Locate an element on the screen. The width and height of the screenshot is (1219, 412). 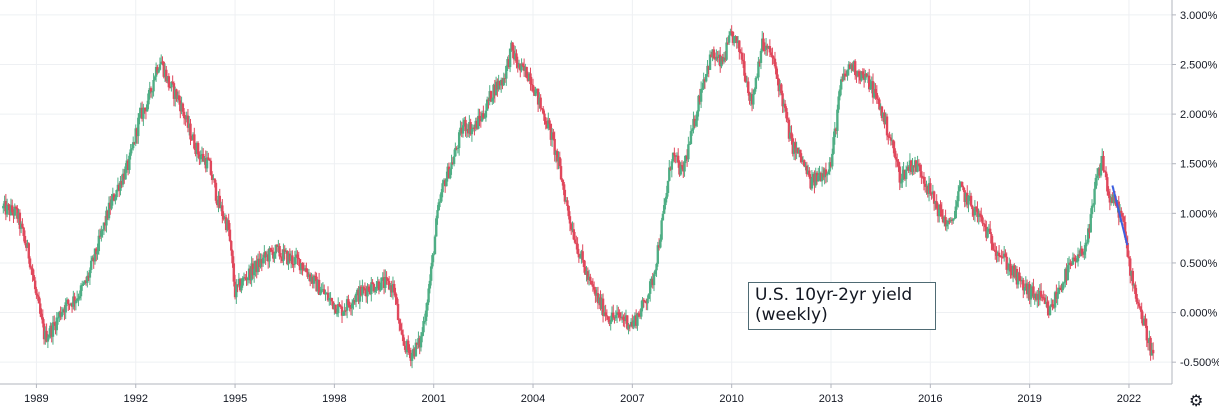
annotation-box: U.S. 10yr-2yr yield (weekly) is located at coordinates (842, 306).